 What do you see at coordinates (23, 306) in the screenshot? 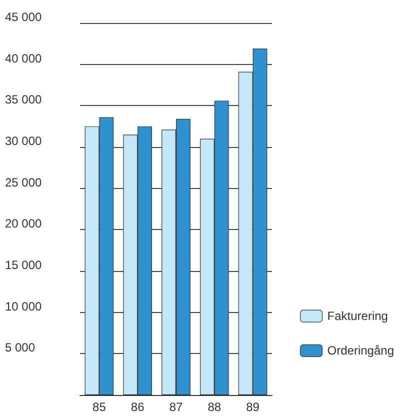
I see `y-tick-label: 10 000` at bounding box center [23, 306].